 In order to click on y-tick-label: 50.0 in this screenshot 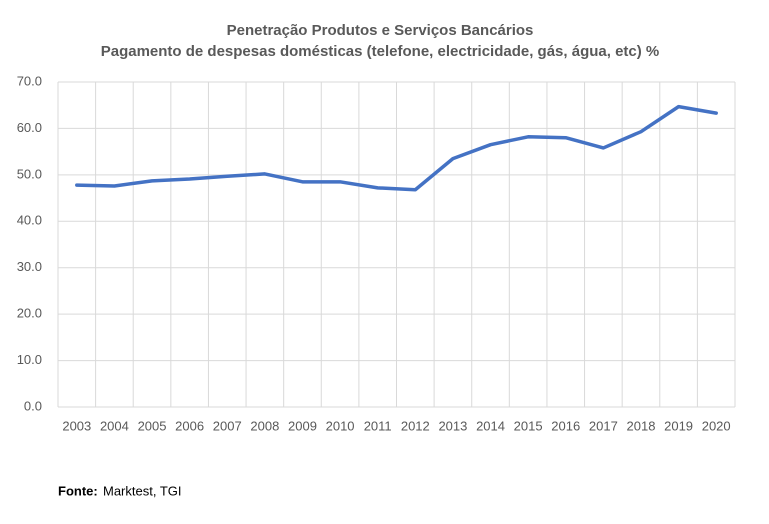, I will do `click(29, 173)`.